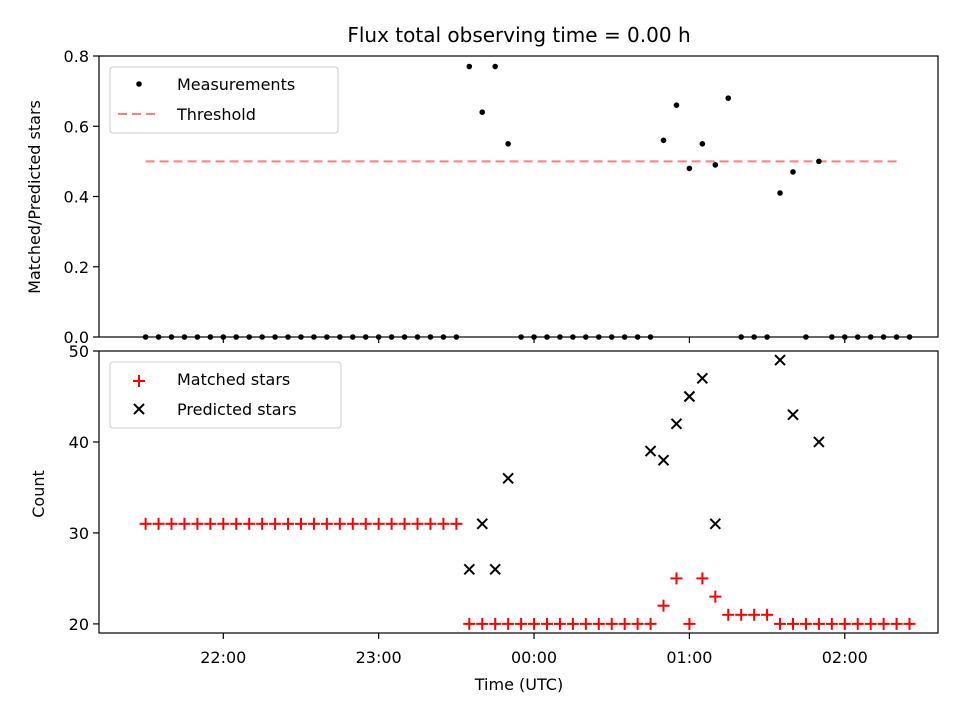 The width and height of the screenshot is (960, 720). I want to click on bottom-y-tick-label: 40, so click(79, 442).